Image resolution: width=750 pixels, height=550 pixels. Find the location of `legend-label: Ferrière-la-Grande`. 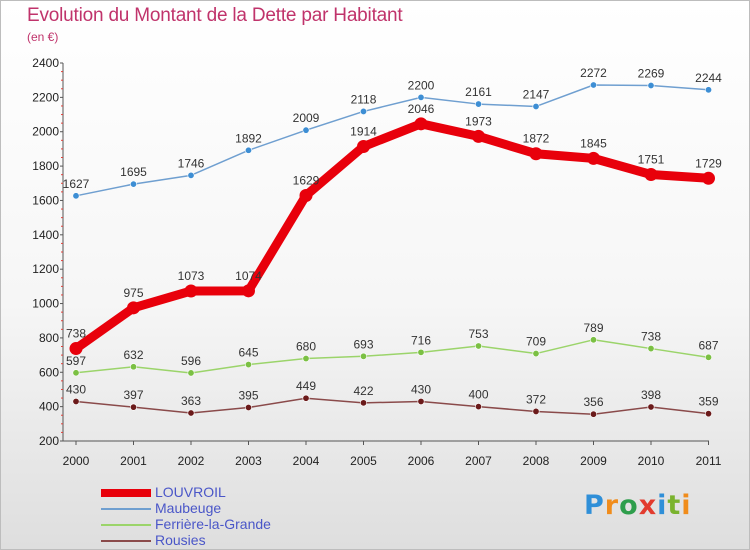

legend-label: Ferrière-la-Grande is located at coordinates (213, 524).